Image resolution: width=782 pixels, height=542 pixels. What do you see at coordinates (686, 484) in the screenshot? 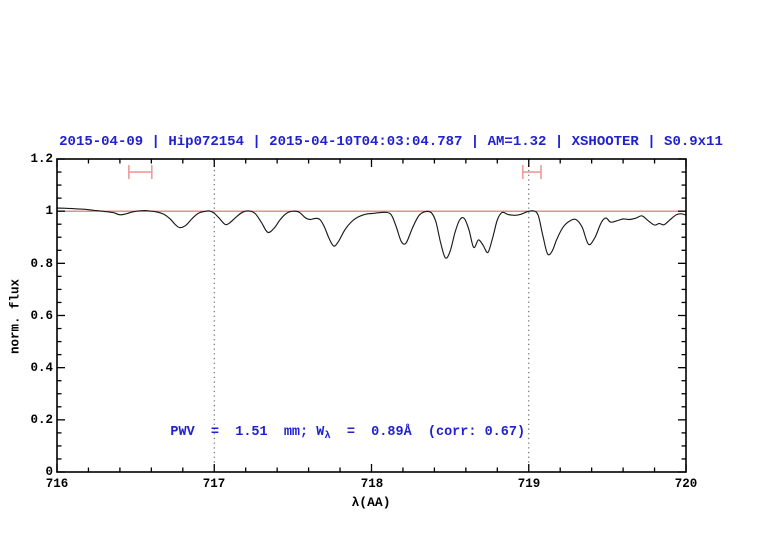
I see `x-tick-label: 720` at bounding box center [686, 484].